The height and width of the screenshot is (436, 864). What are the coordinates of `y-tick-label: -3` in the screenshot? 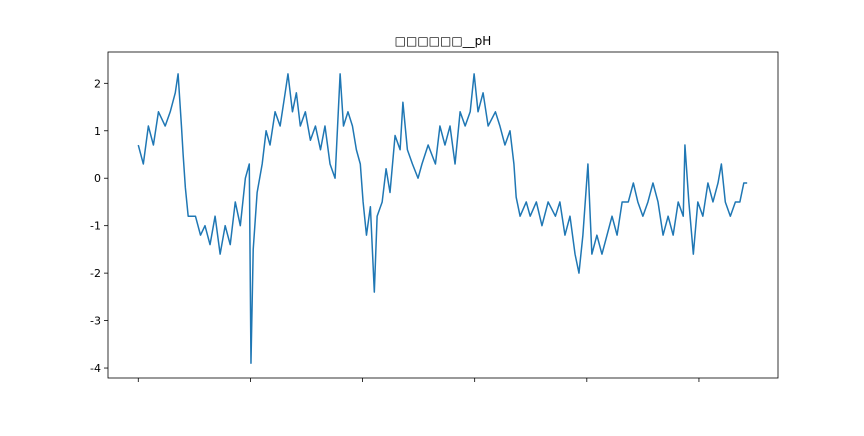 It's located at (95, 321).